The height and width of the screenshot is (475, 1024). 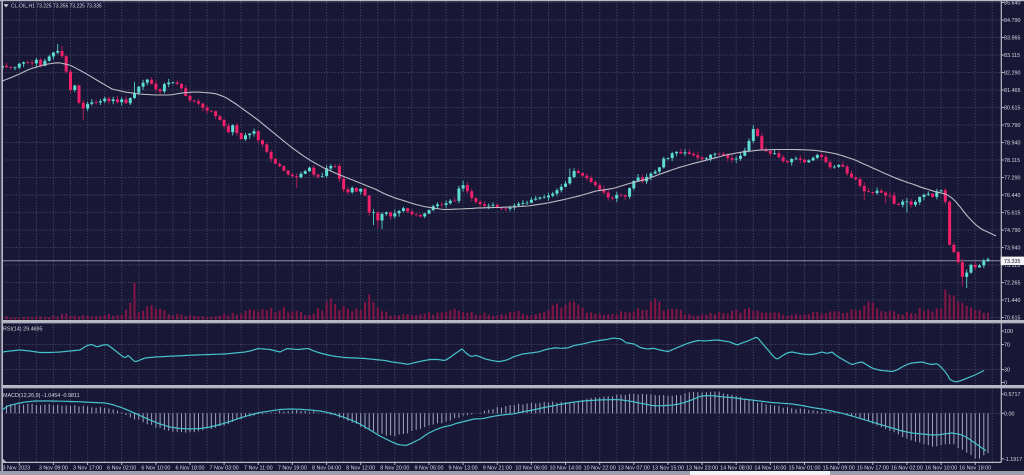 I want to click on svg-text: 83.115, so click(x=1012, y=56).